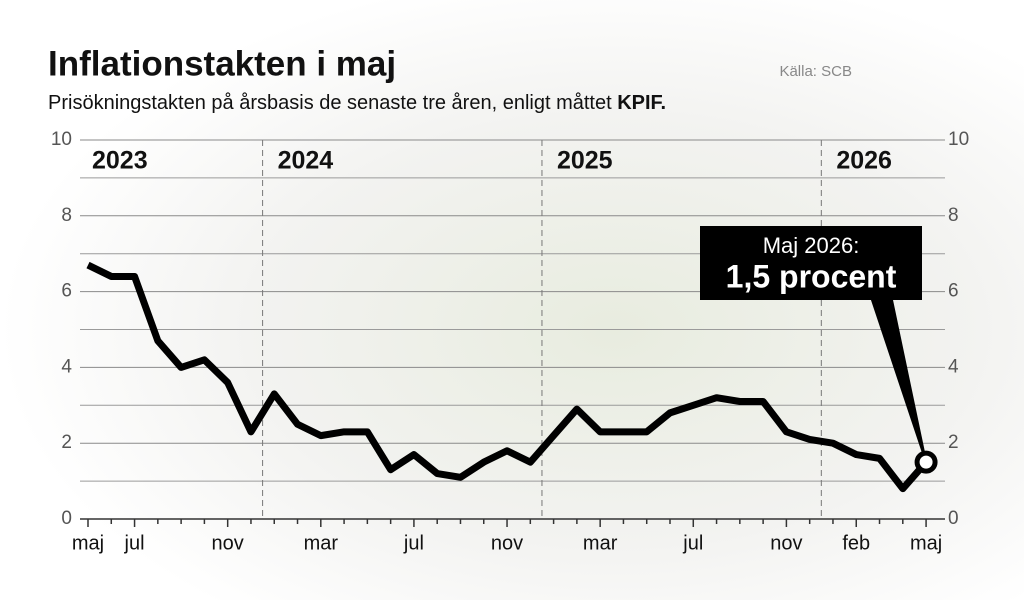  What do you see at coordinates (66, 442) in the screenshot?
I see `y-tick-label: 2` at bounding box center [66, 442].